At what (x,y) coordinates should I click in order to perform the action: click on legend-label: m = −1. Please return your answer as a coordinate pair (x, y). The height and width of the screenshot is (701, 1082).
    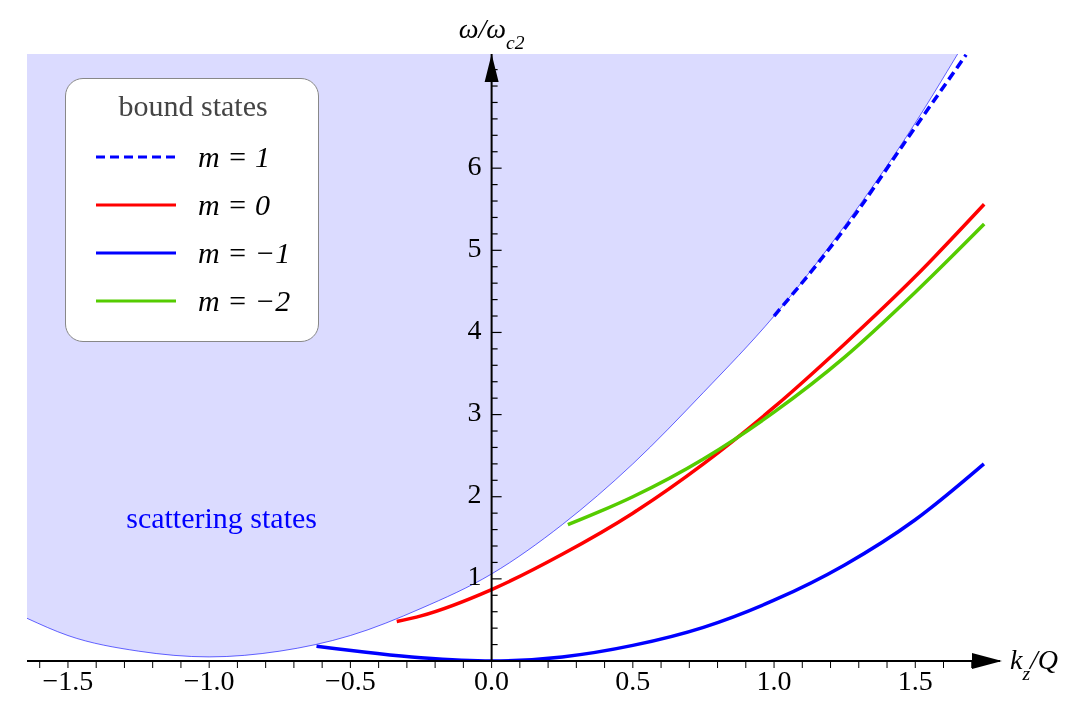
    Looking at the image, I should click on (244, 253).